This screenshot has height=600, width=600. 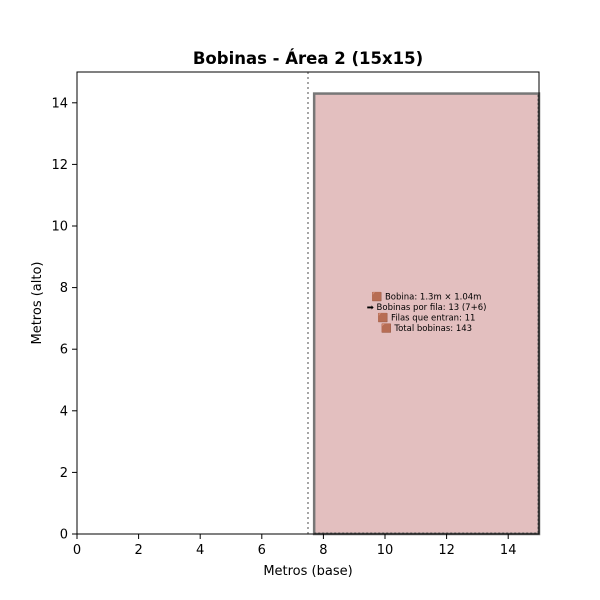 I want to click on y-tick-label: 0, so click(x=64, y=535).